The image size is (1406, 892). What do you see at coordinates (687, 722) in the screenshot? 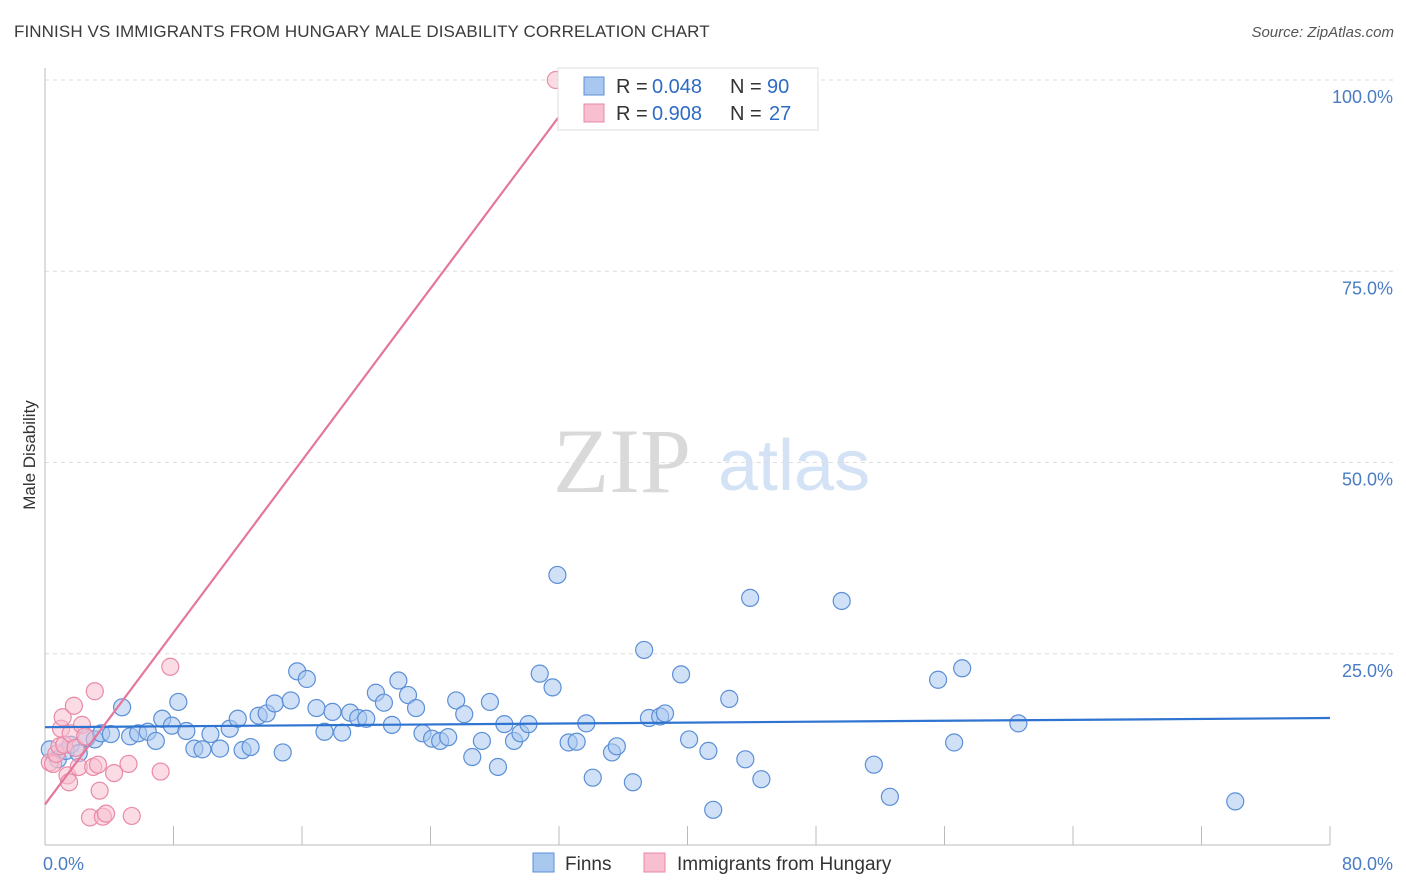
I see `trend-line-finns` at bounding box center [687, 722].